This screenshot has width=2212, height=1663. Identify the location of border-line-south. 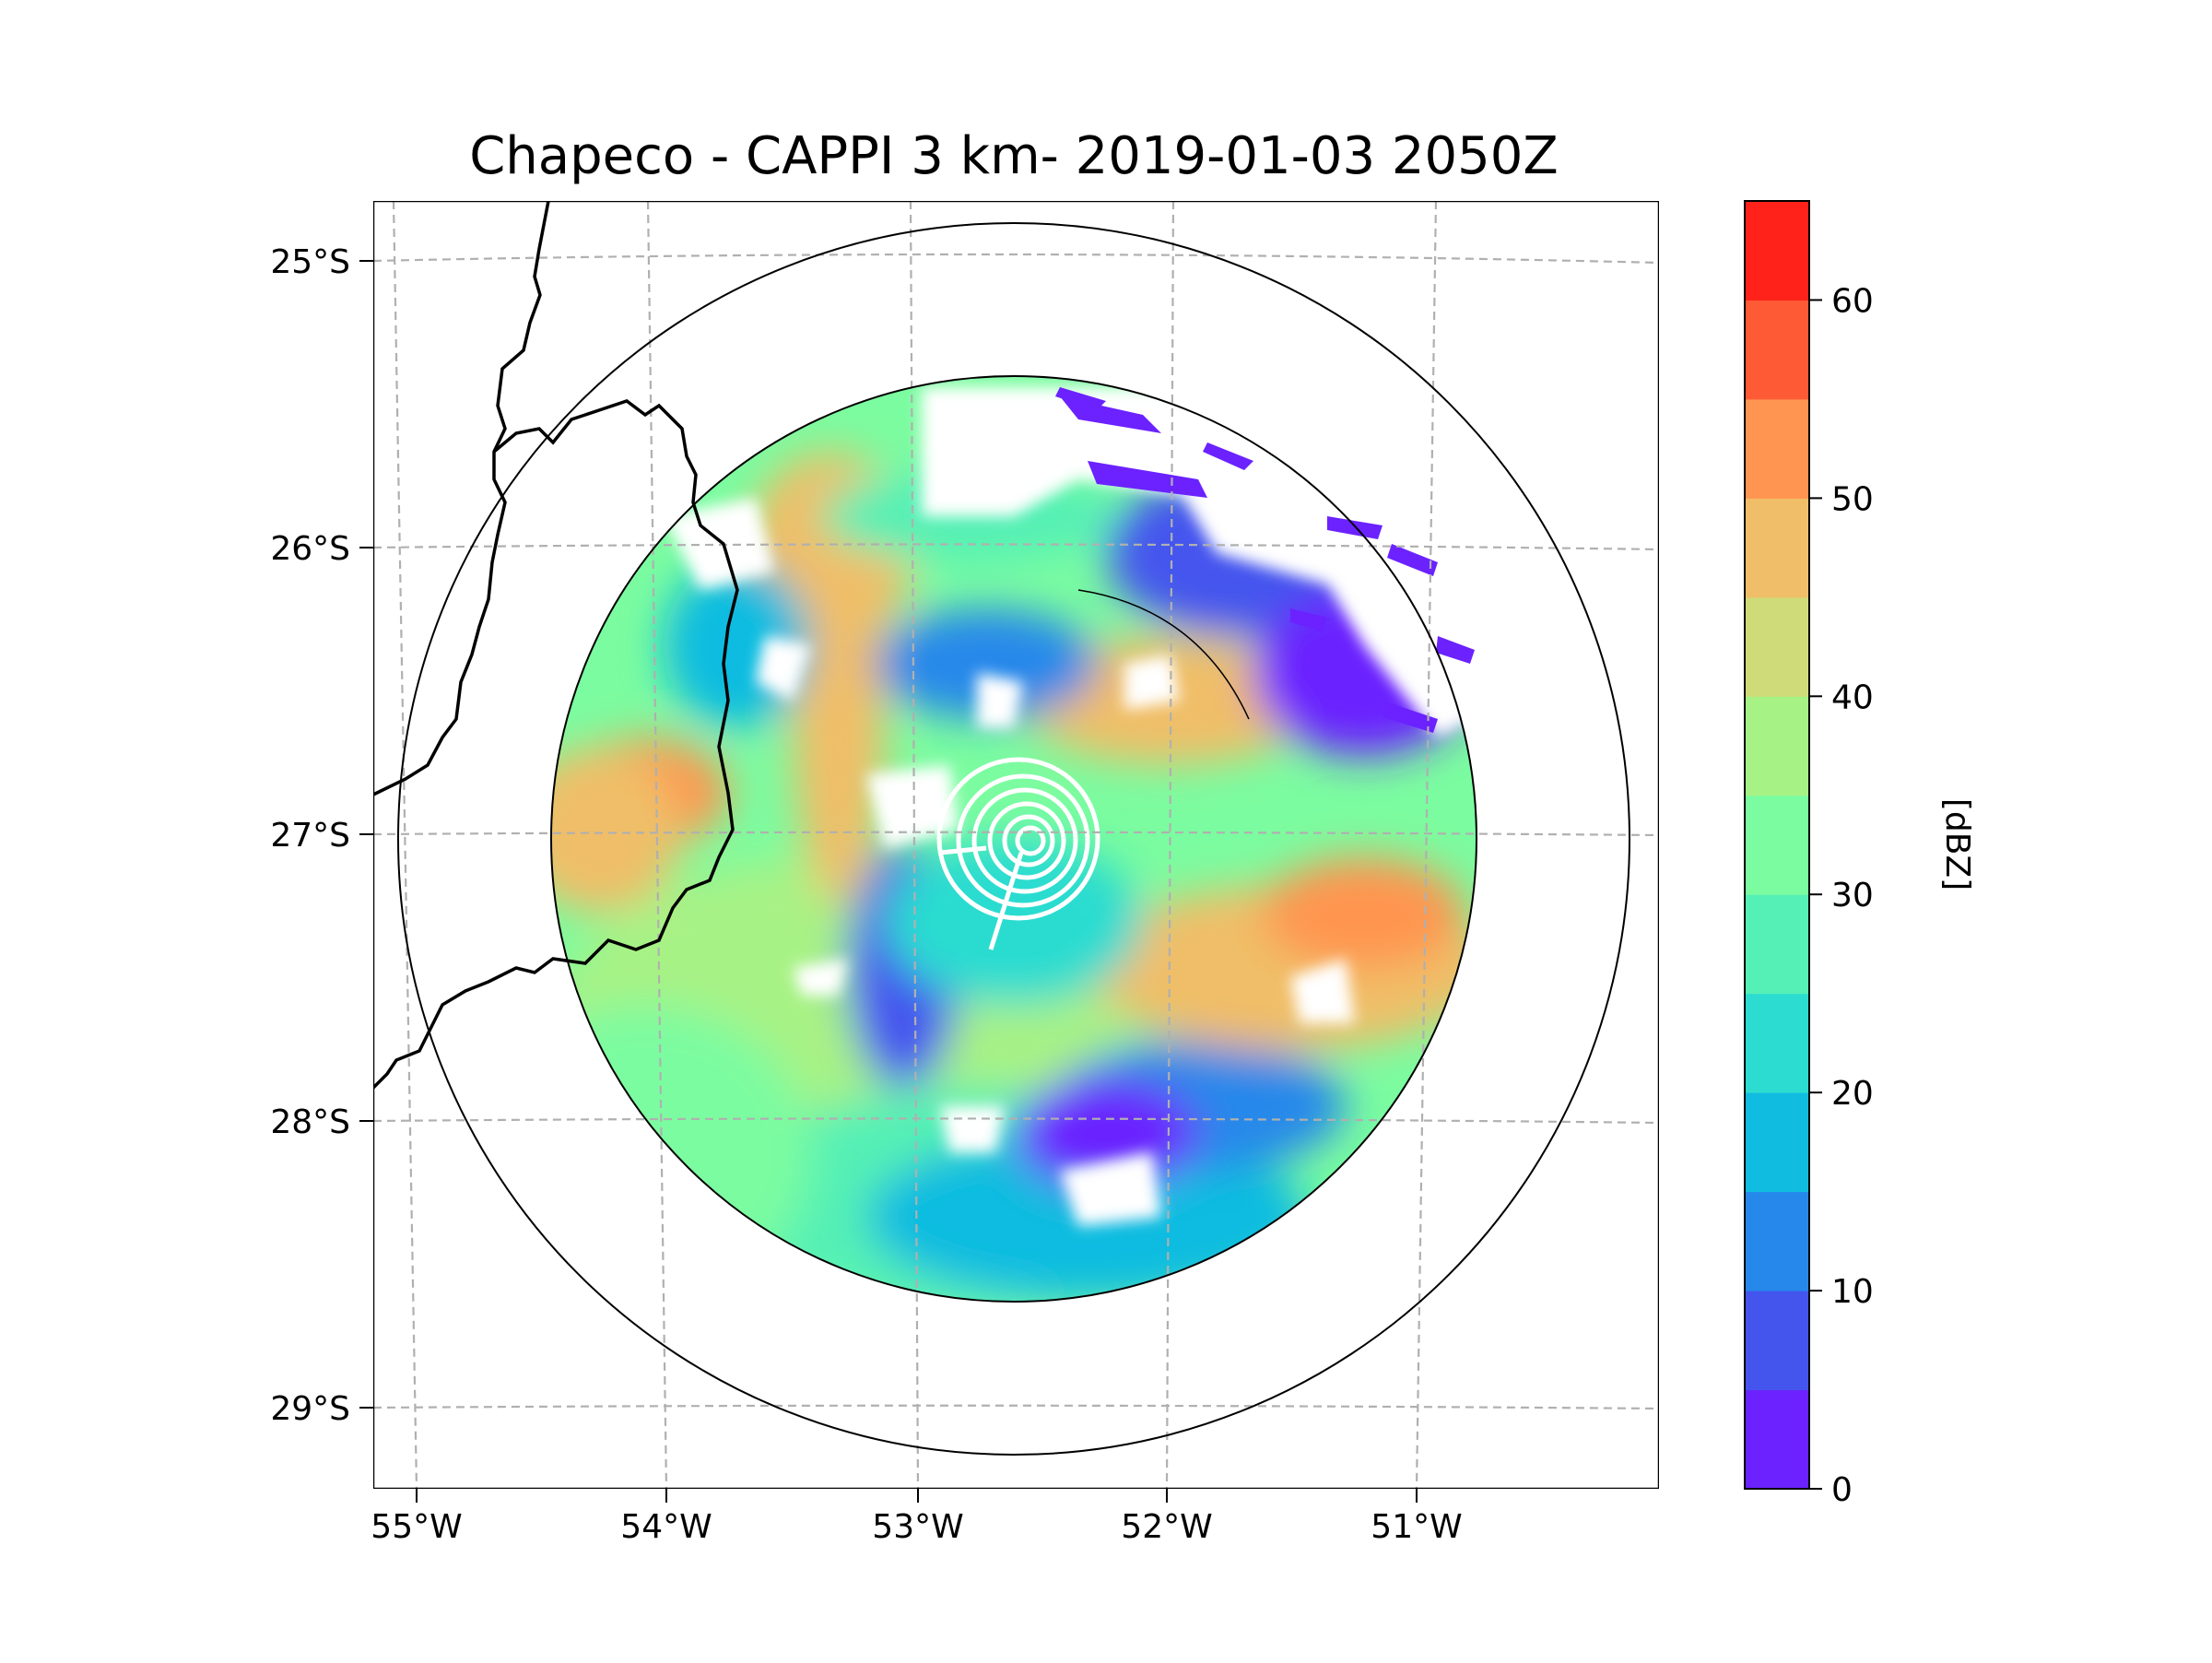
(556, 744).